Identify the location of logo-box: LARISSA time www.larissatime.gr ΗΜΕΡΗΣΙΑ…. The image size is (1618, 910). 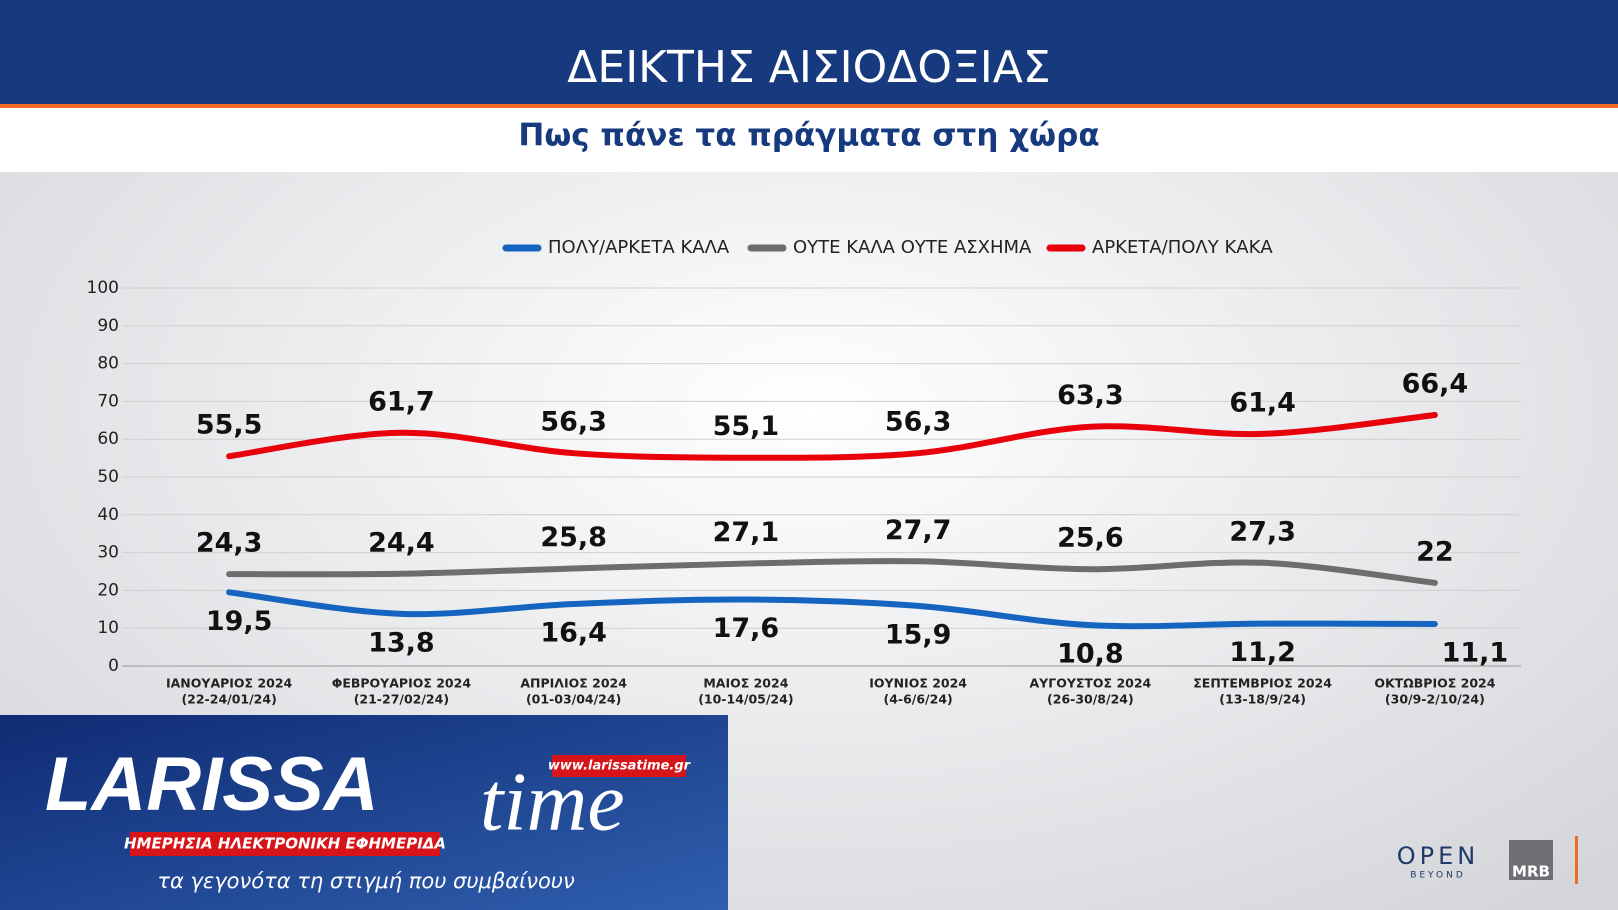
(364, 812).